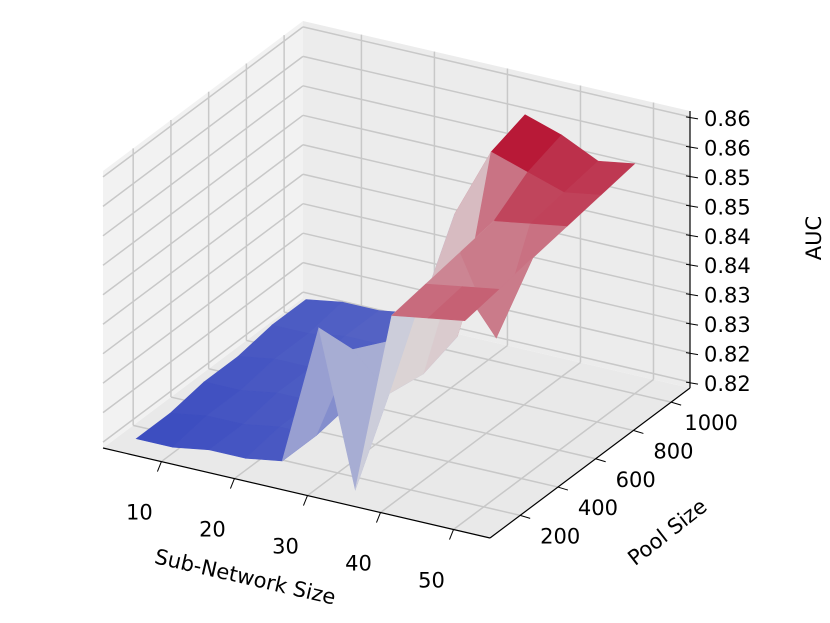 Image resolution: width=830 pixels, height=623 pixels. What do you see at coordinates (431, 581) in the screenshot?
I see `x-tick-label: 50` at bounding box center [431, 581].